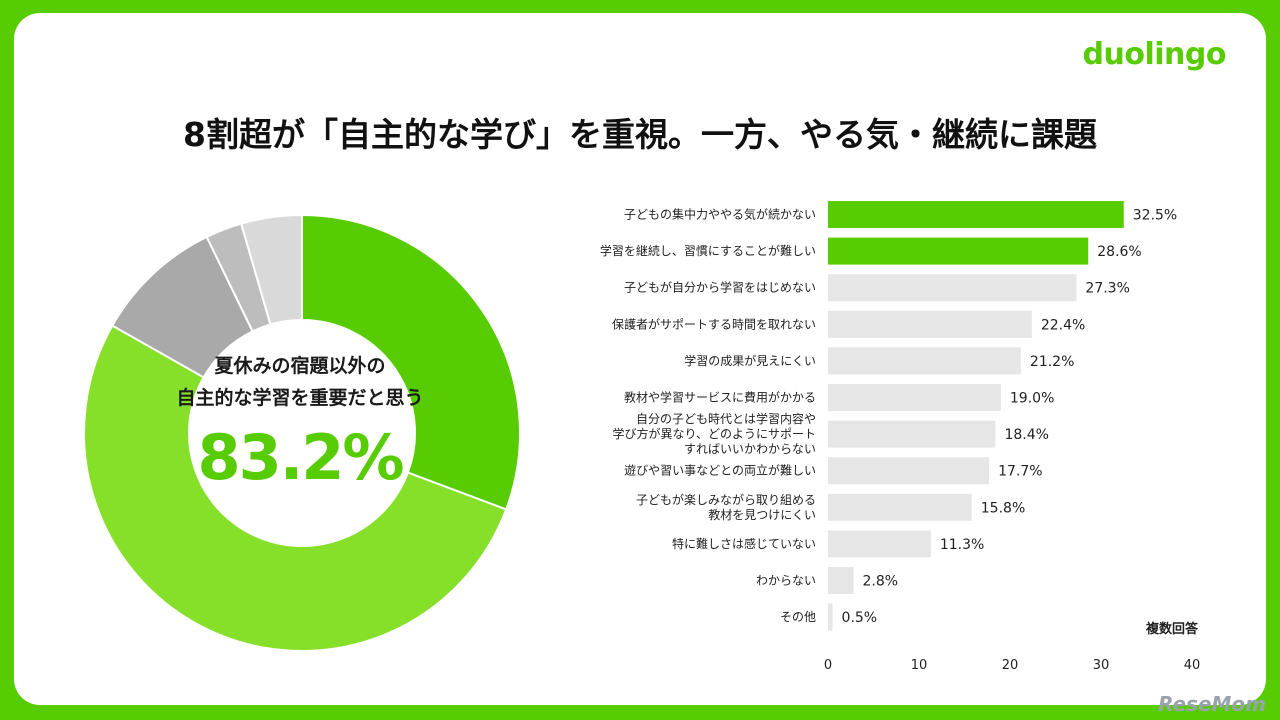  What do you see at coordinates (300, 366) in the screenshot?
I see `donut-label-line1: 夏休みの宿題以外の` at bounding box center [300, 366].